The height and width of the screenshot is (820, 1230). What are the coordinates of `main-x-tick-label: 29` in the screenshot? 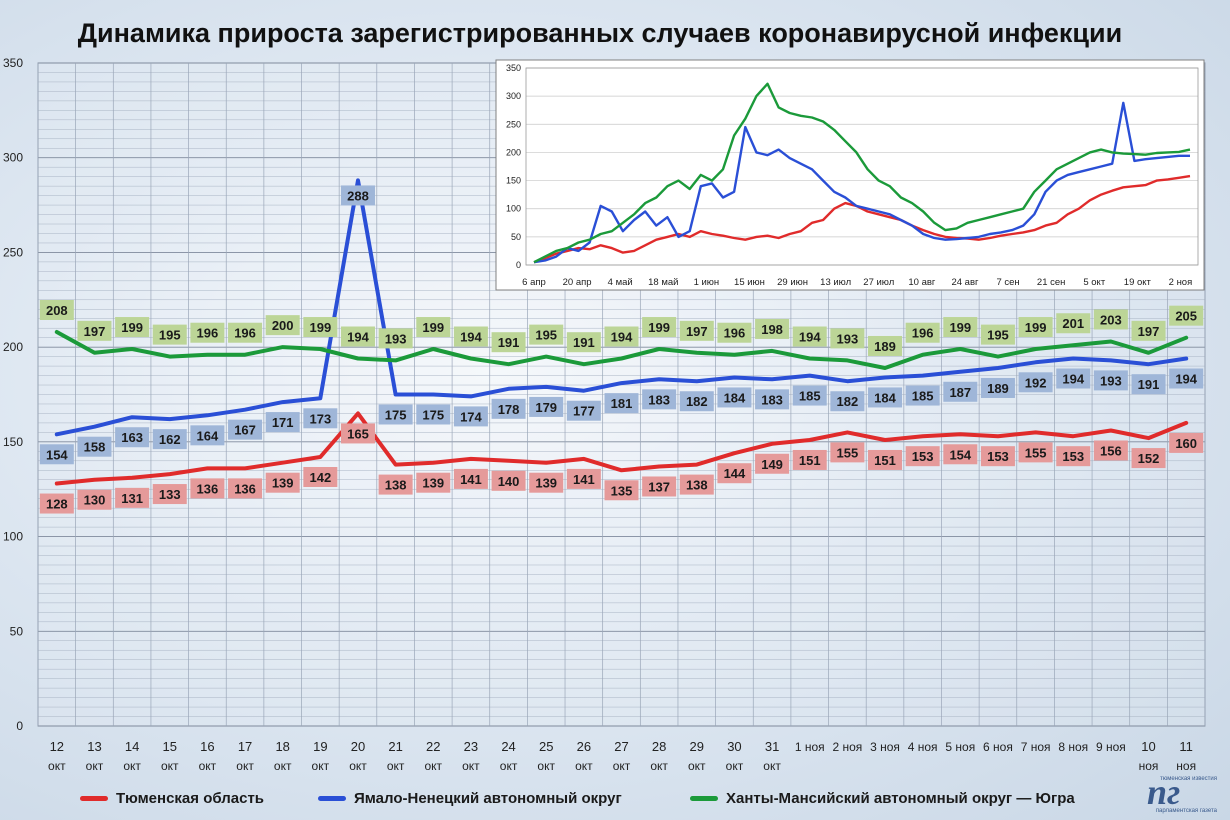 It's located at (697, 746).